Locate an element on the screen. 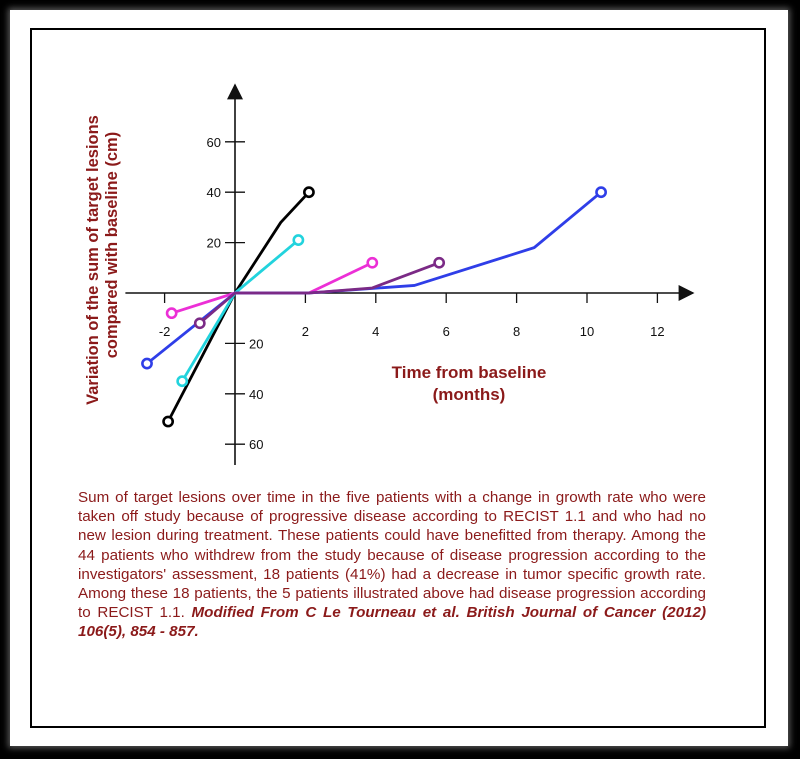 The image size is (800, 759). x-tick-label: 12 is located at coordinates (657, 331).